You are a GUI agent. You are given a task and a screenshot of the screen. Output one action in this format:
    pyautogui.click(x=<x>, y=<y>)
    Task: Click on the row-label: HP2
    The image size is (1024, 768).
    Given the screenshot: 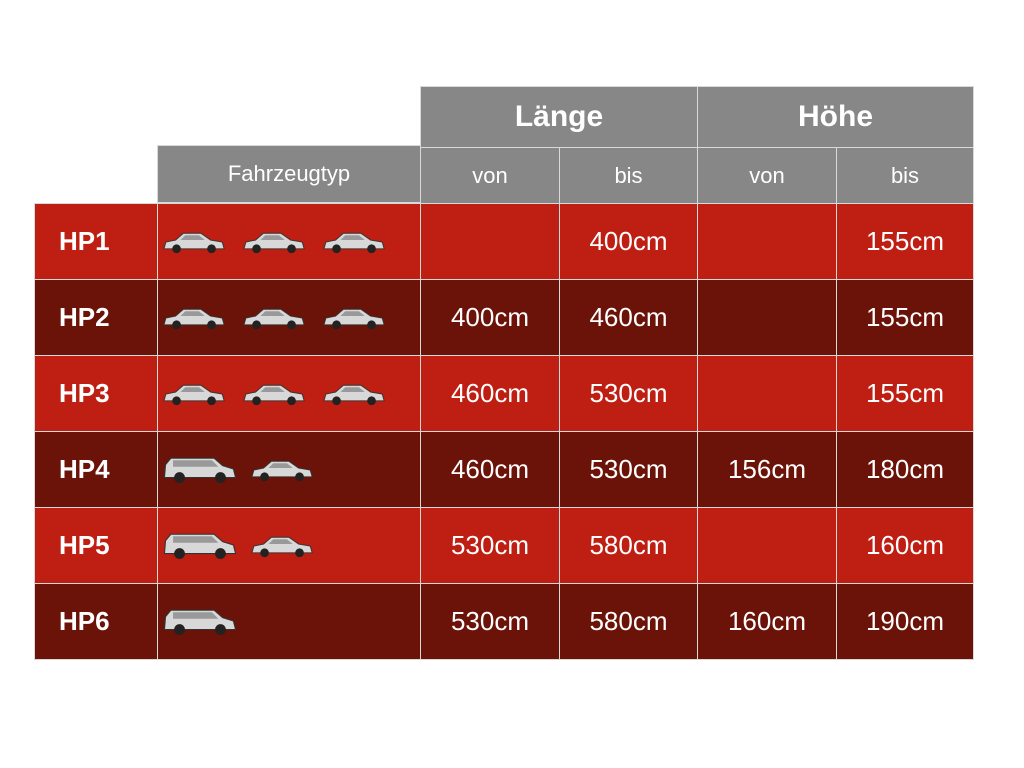 What is the action you would take?
    pyautogui.click(x=96, y=317)
    